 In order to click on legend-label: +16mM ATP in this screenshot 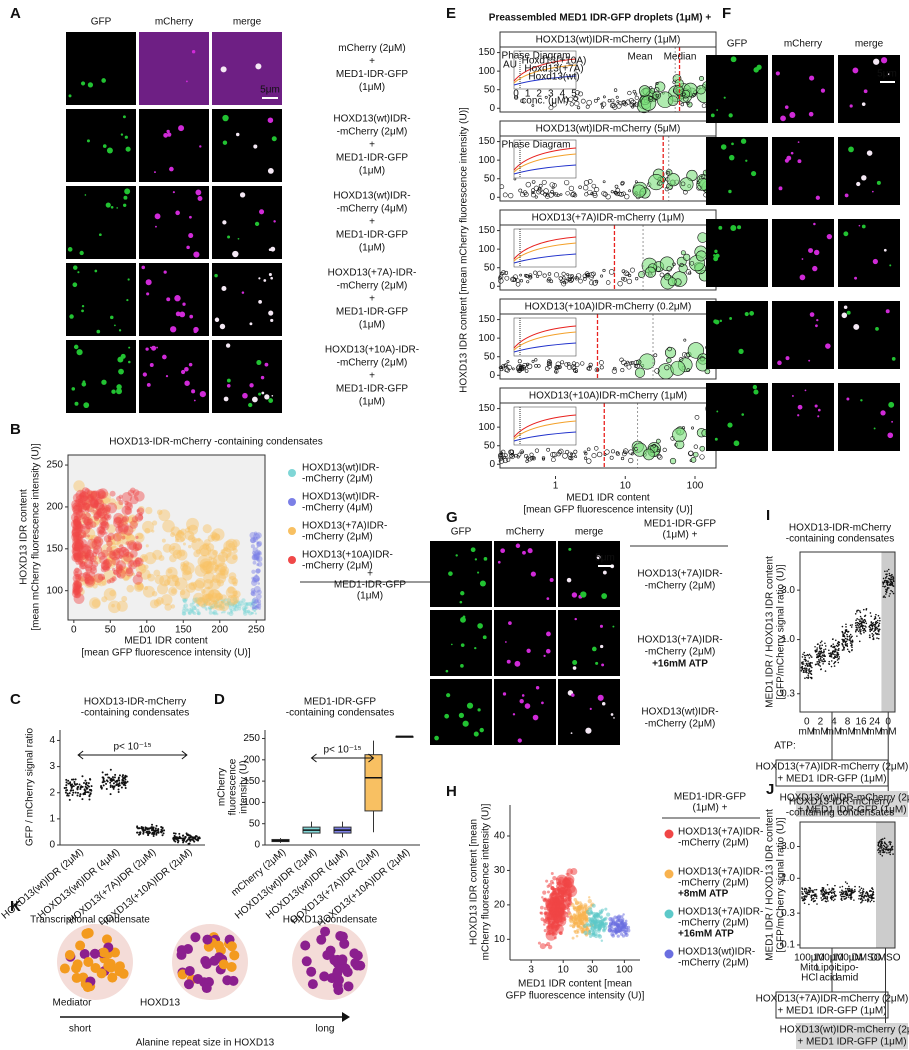, I will do `click(706, 934)`.